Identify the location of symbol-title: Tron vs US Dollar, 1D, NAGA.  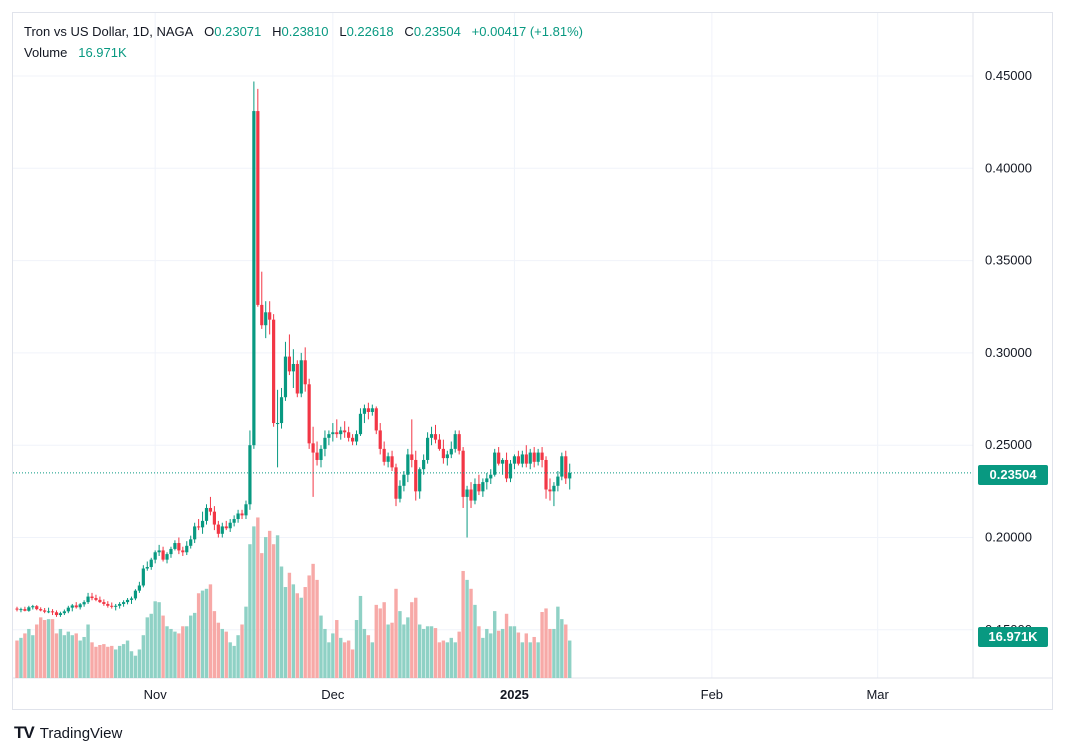
(109, 31).